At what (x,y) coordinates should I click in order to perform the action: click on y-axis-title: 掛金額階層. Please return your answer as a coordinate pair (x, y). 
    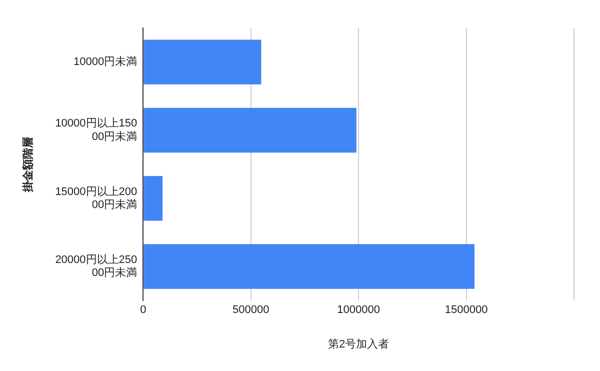
    Looking at the image, I should click on (28, 164).